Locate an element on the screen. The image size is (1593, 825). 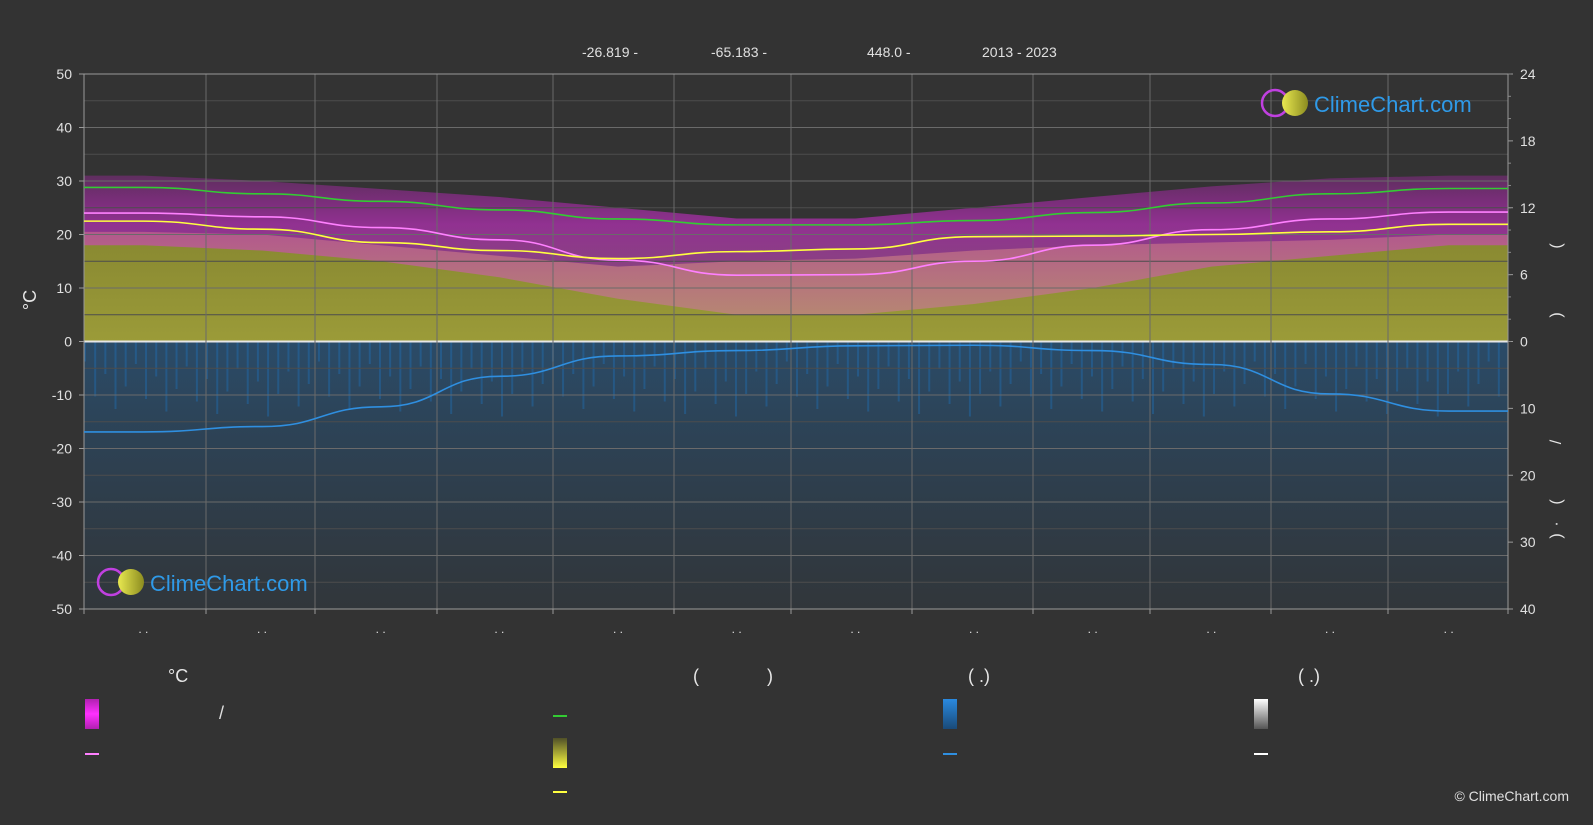
y-left-axis-label: °C is located at coordinates (30, 300).